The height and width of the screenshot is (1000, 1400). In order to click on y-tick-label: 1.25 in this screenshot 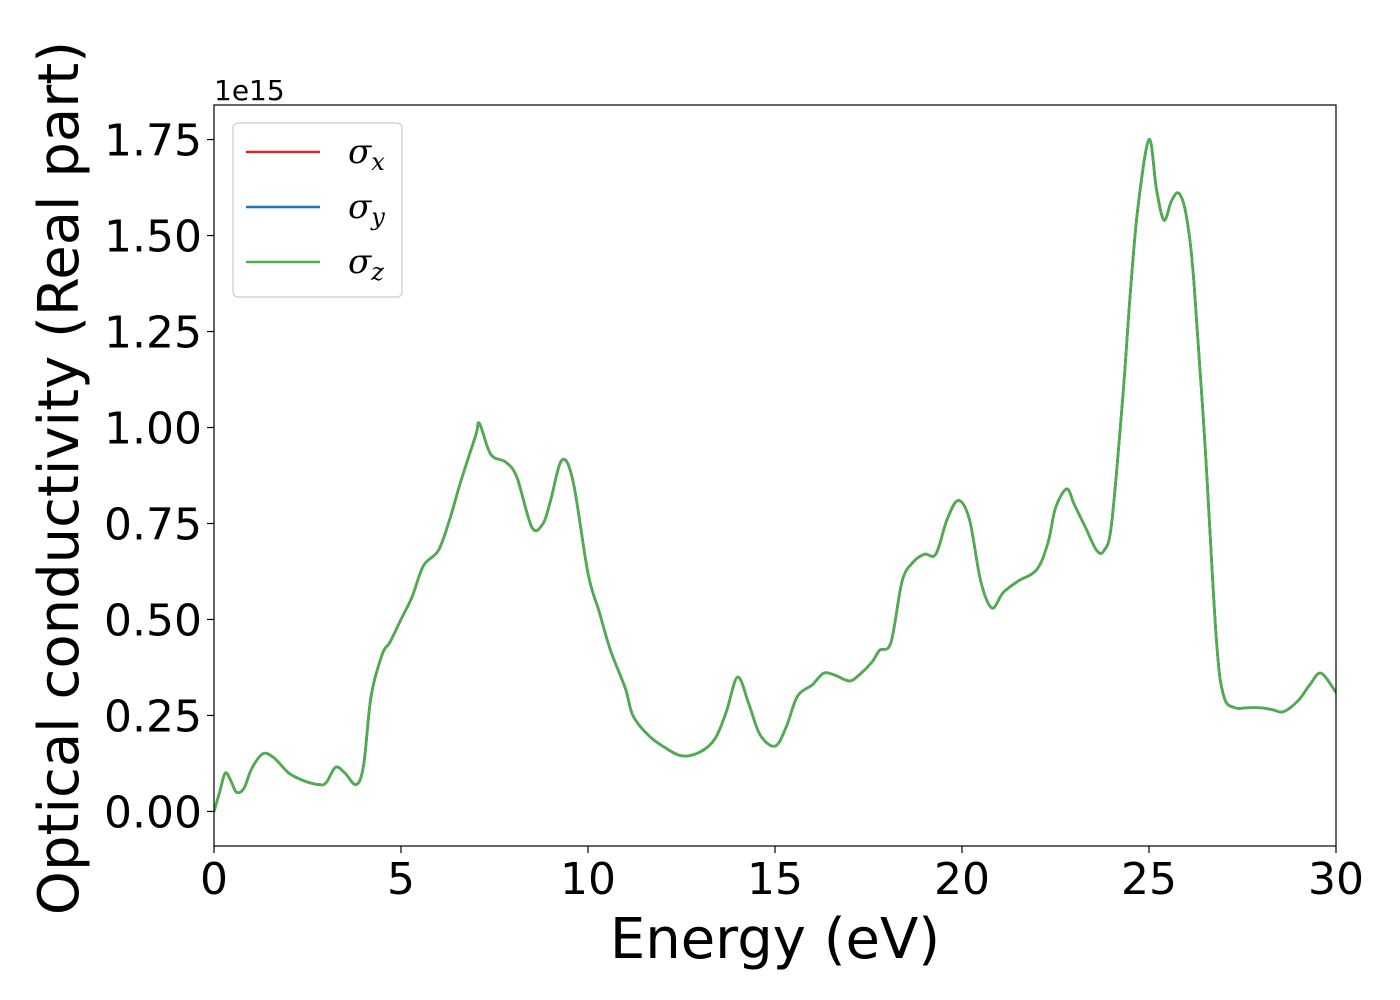, I will do `click(153, 333)`.